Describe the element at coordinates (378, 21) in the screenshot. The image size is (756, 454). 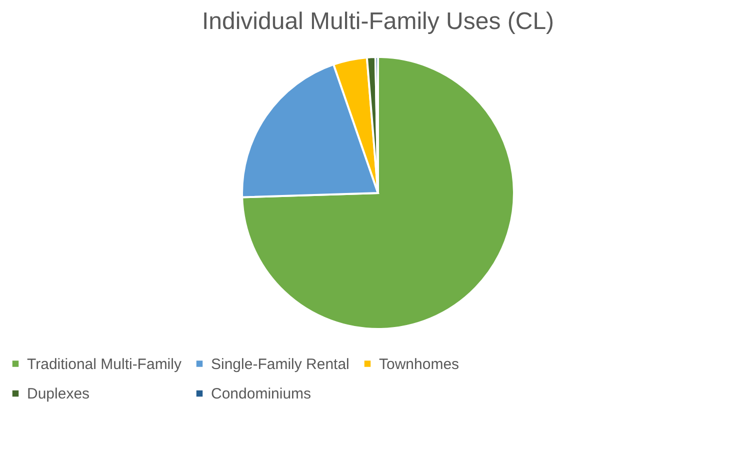
I see `chart-title: Individual Multi-Family Uses (CL)` at that location.